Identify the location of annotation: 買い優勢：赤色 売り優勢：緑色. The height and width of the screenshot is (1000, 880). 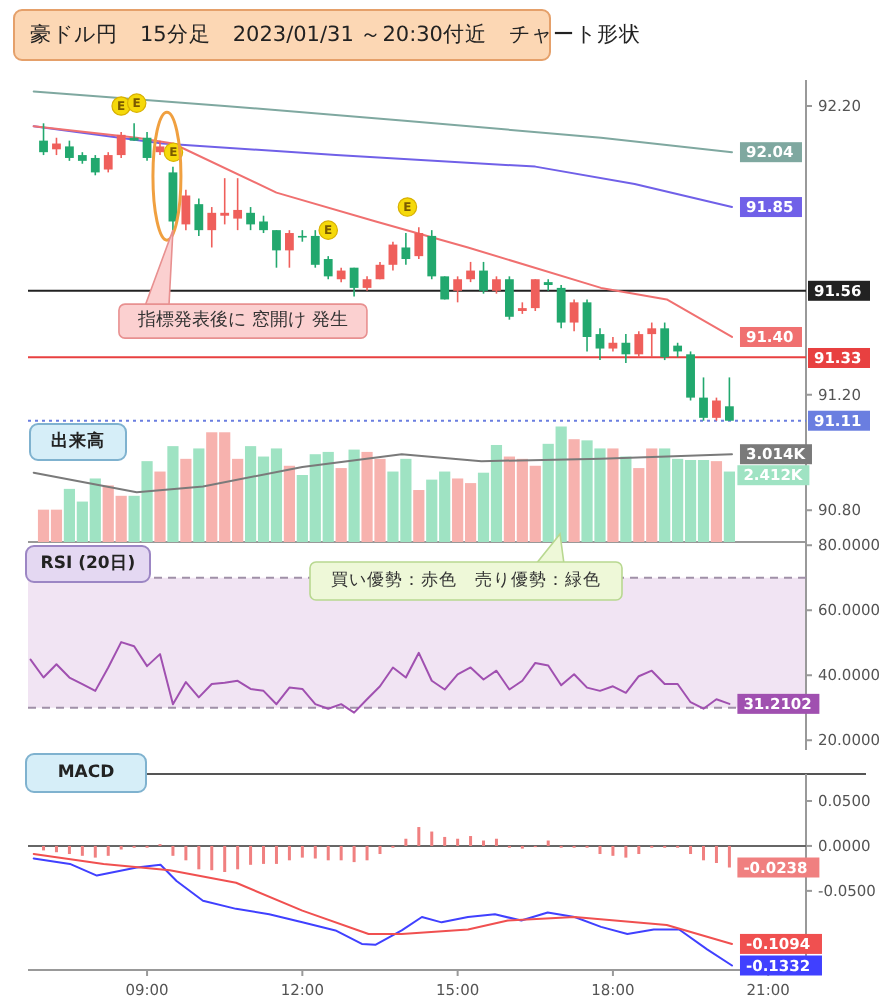
(466, 580).